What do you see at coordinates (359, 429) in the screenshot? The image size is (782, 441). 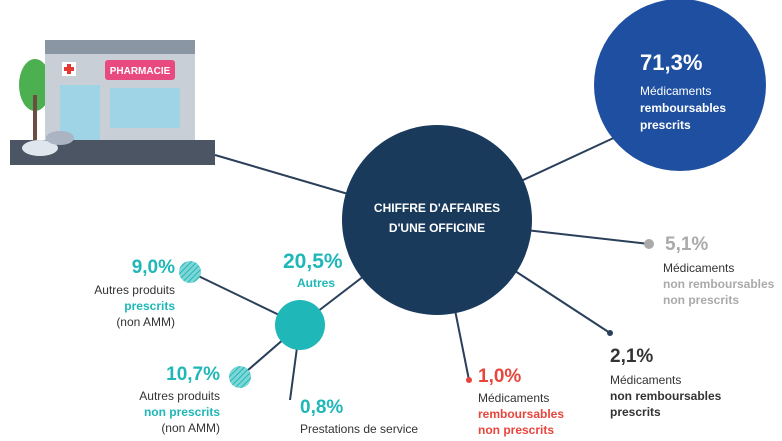 I see `label: Prestations de service` at bounding box center [359, 429].